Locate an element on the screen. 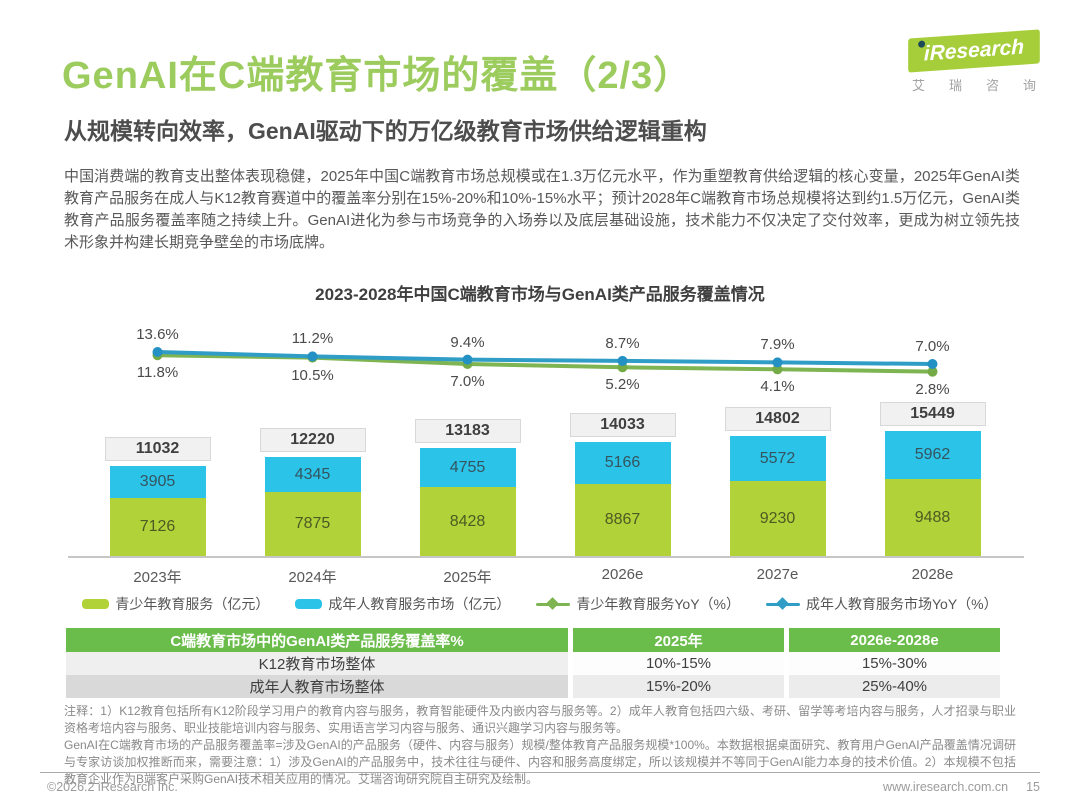  logo-brand-text: iResearch is located at coordinates (974, 50).